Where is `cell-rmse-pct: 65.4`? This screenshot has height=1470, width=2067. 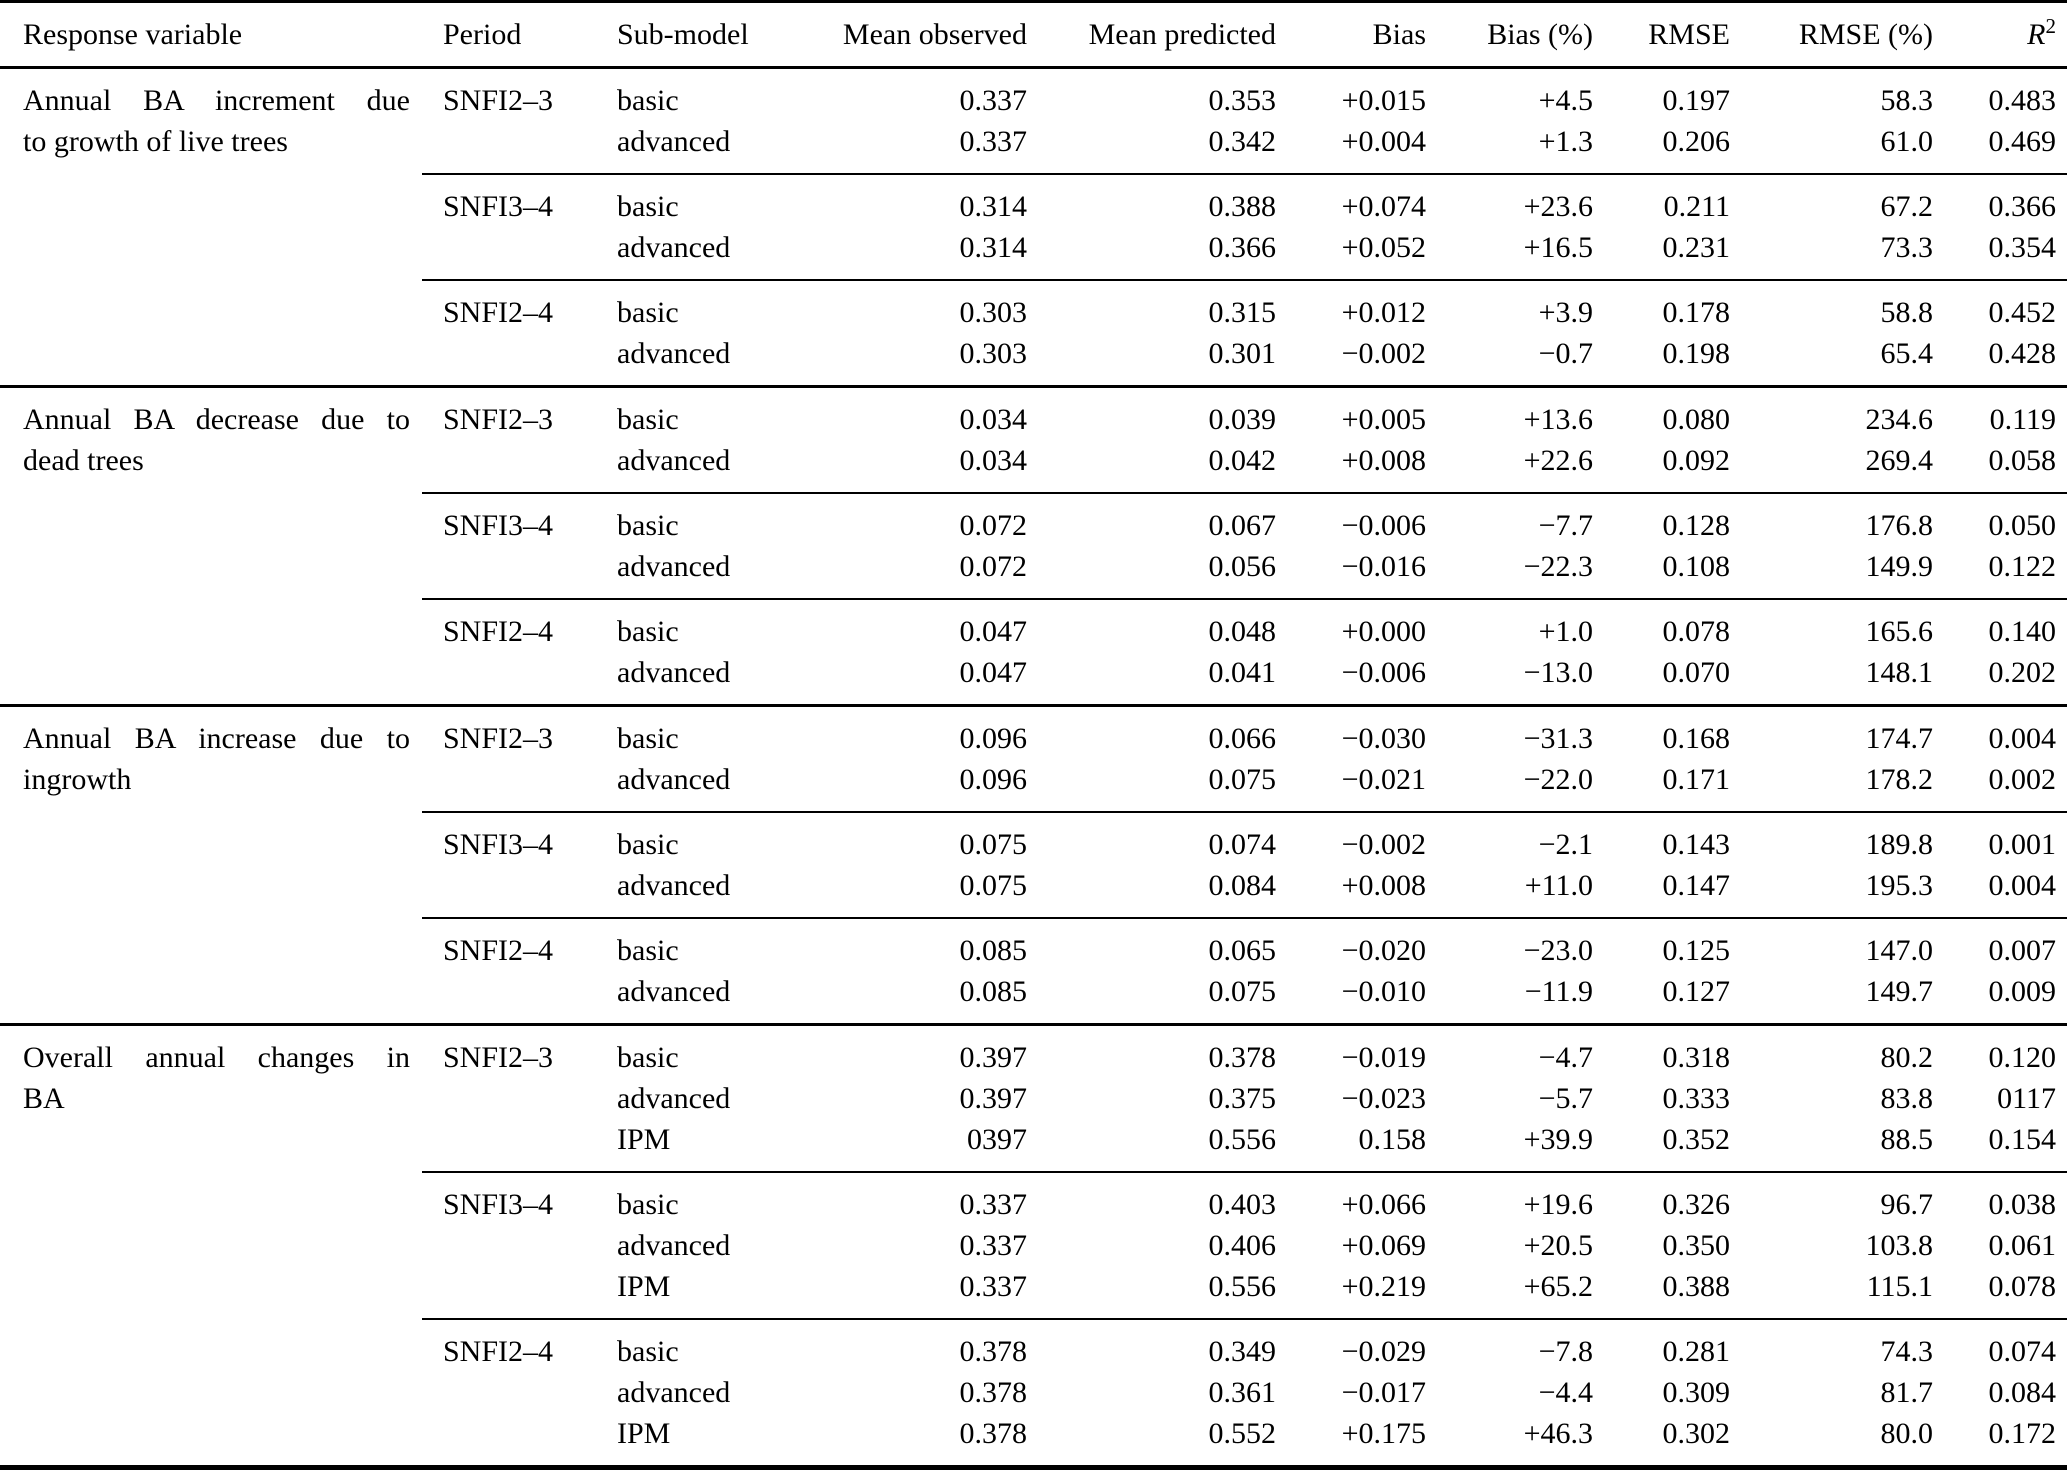 cell-rmse-pct: 65.4 is located at coordinates (1907, 353).